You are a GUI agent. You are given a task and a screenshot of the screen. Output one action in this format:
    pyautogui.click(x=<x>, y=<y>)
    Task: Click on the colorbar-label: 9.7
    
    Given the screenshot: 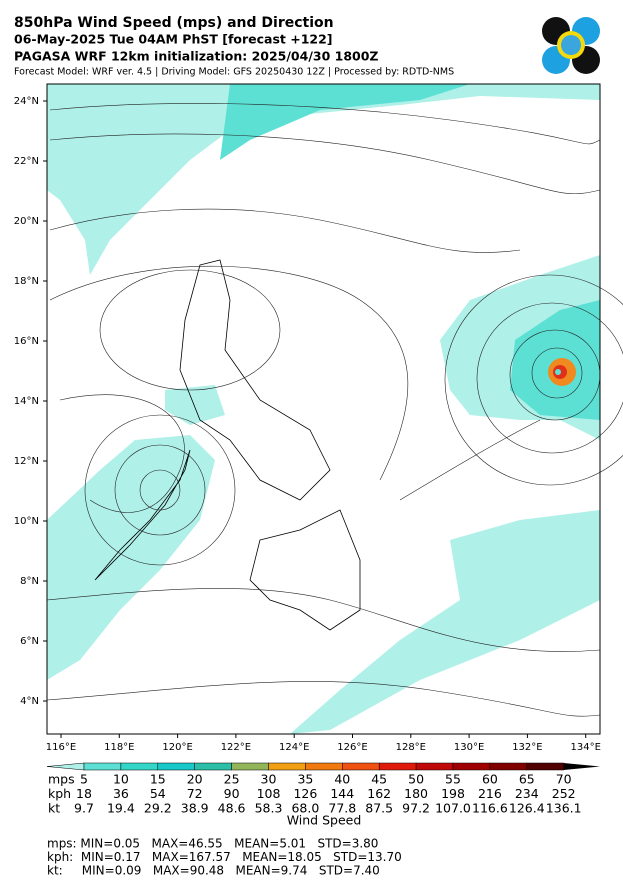 What is the action you would take?
    pyautogui.click(x=84, y=808)
    